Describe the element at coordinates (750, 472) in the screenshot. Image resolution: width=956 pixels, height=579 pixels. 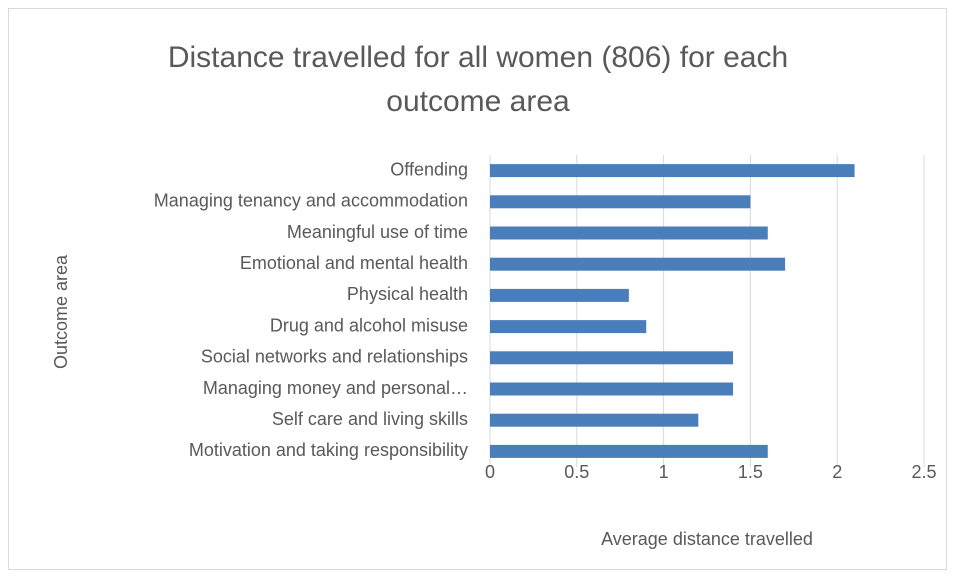
I see `x-tick-label: 1.5` at that location.